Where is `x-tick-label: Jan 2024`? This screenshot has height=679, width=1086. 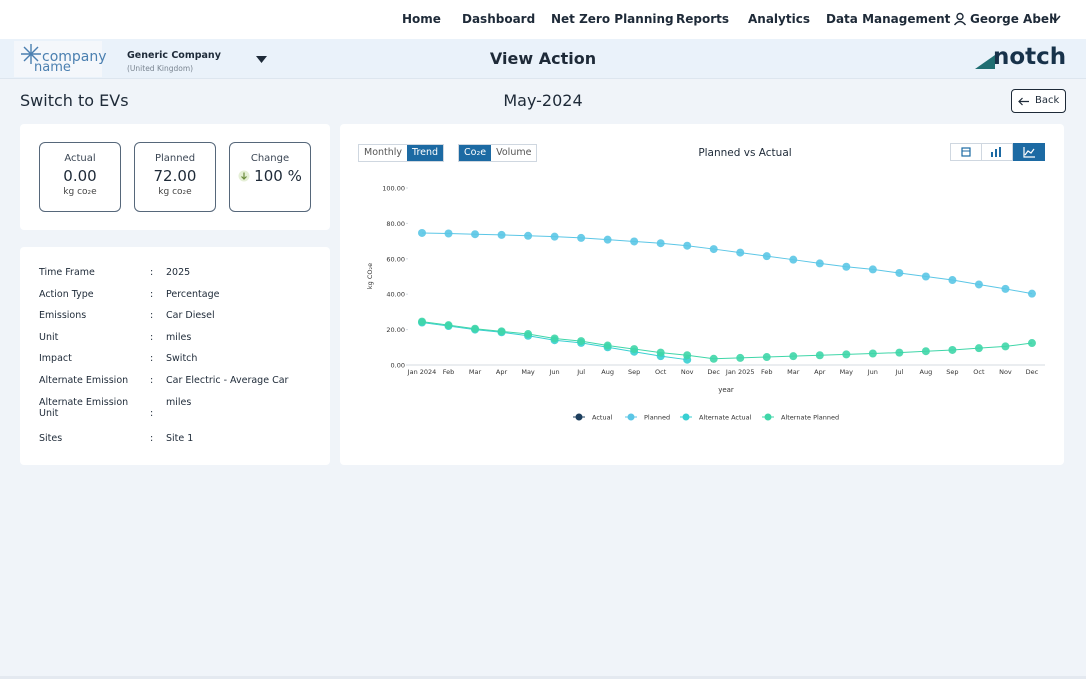
x-tick-label: Jan 2024 is located at coordinates (422, 372).